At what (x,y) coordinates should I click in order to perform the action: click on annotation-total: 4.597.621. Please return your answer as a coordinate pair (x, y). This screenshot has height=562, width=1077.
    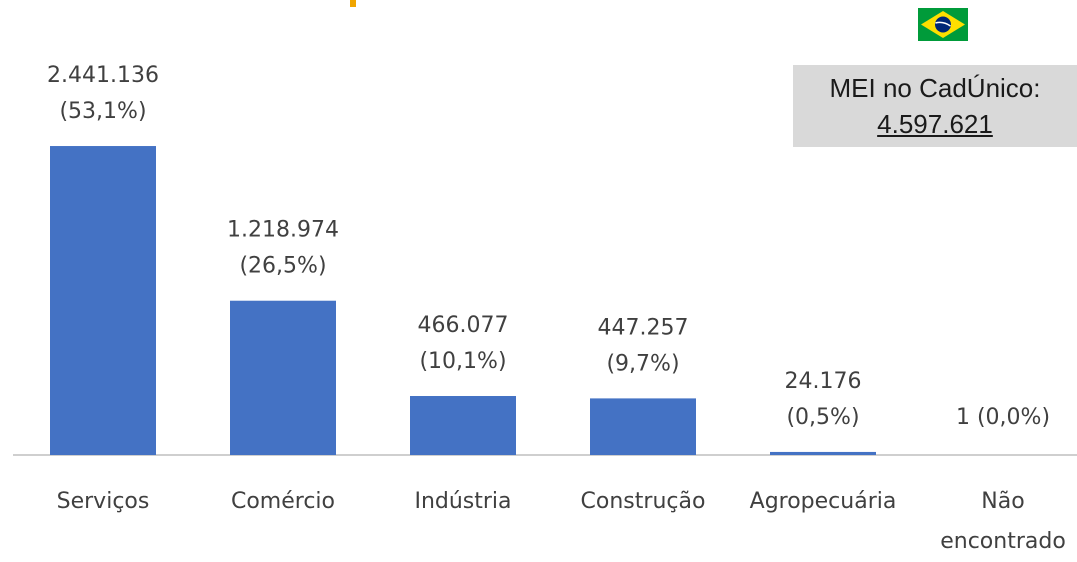
    Looking at the image, I should click on (935, 124).